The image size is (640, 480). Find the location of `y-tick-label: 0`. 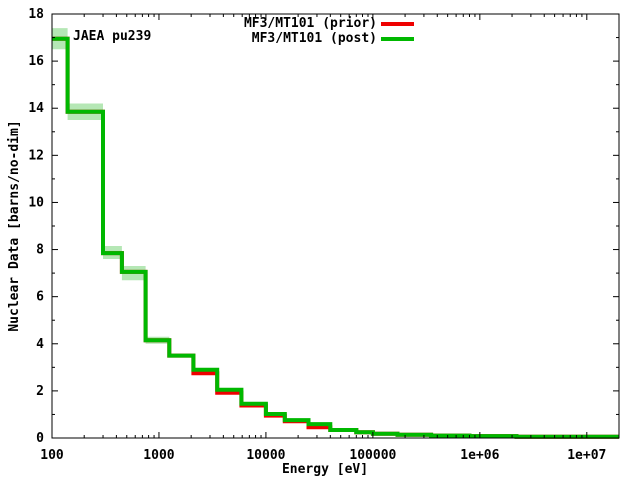

y-tick-label: 0 is located at coordinates (40, 438).